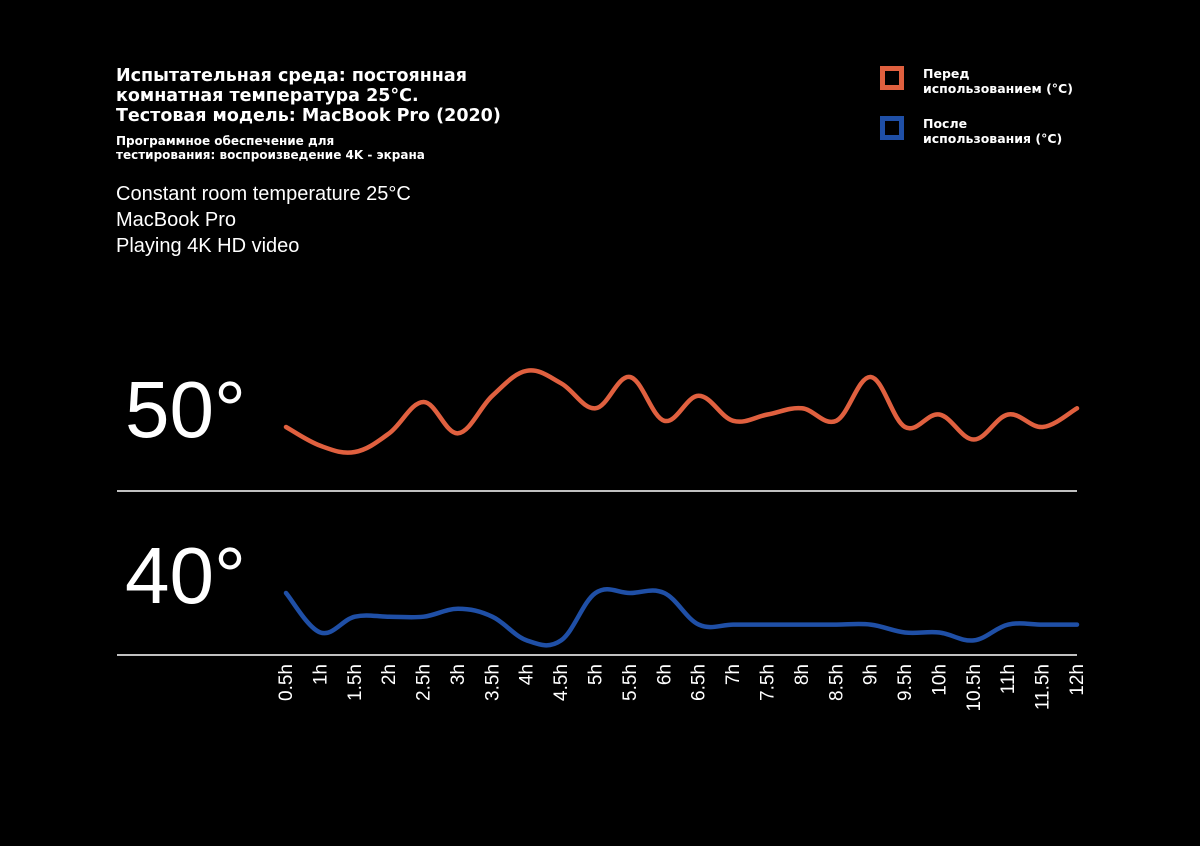 The height and width of the screenshot is (846, 1200). I want to click on series-line-before, so click(681, 411).